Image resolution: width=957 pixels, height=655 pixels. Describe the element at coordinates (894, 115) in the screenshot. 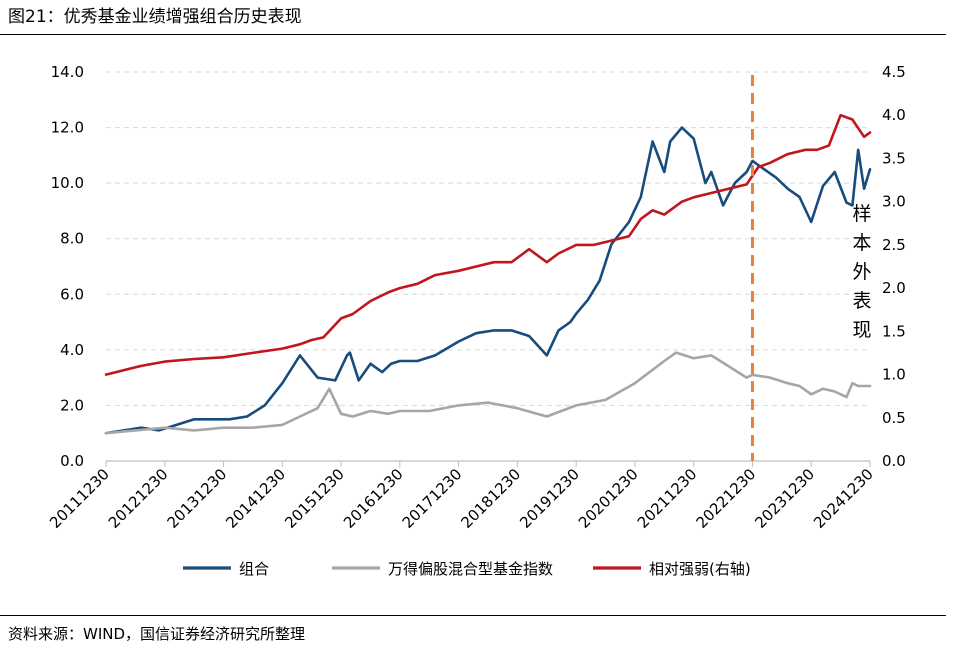

I see `right-tick-label: 4.0` at that location.